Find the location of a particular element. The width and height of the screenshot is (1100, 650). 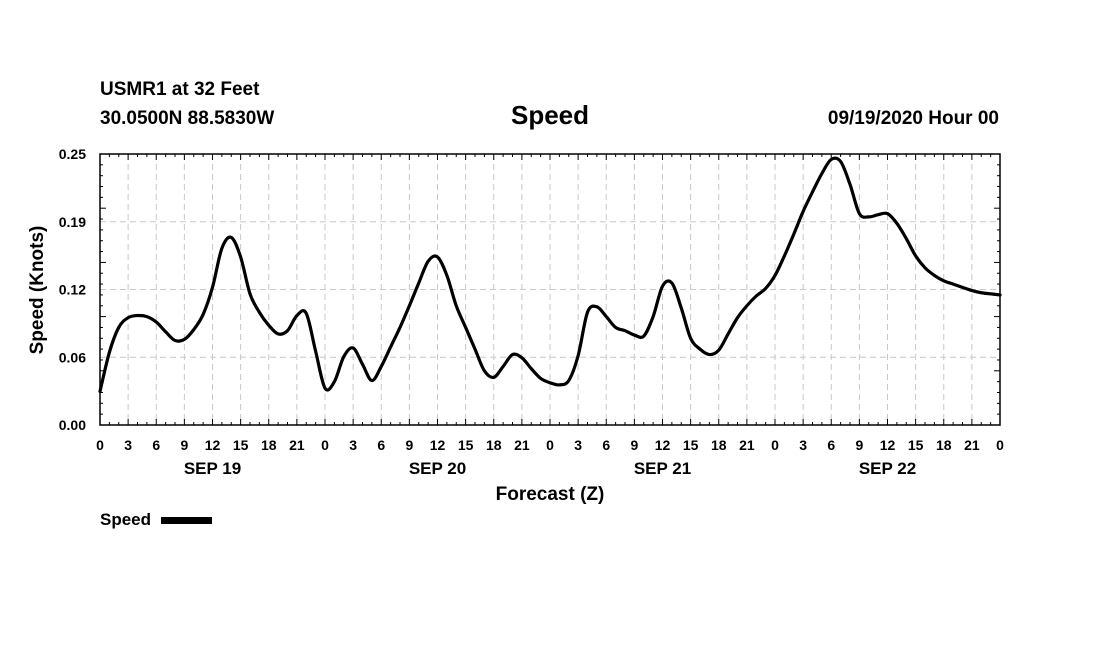

y-tick-label: 0.12 is located at coordinates (72, 290).